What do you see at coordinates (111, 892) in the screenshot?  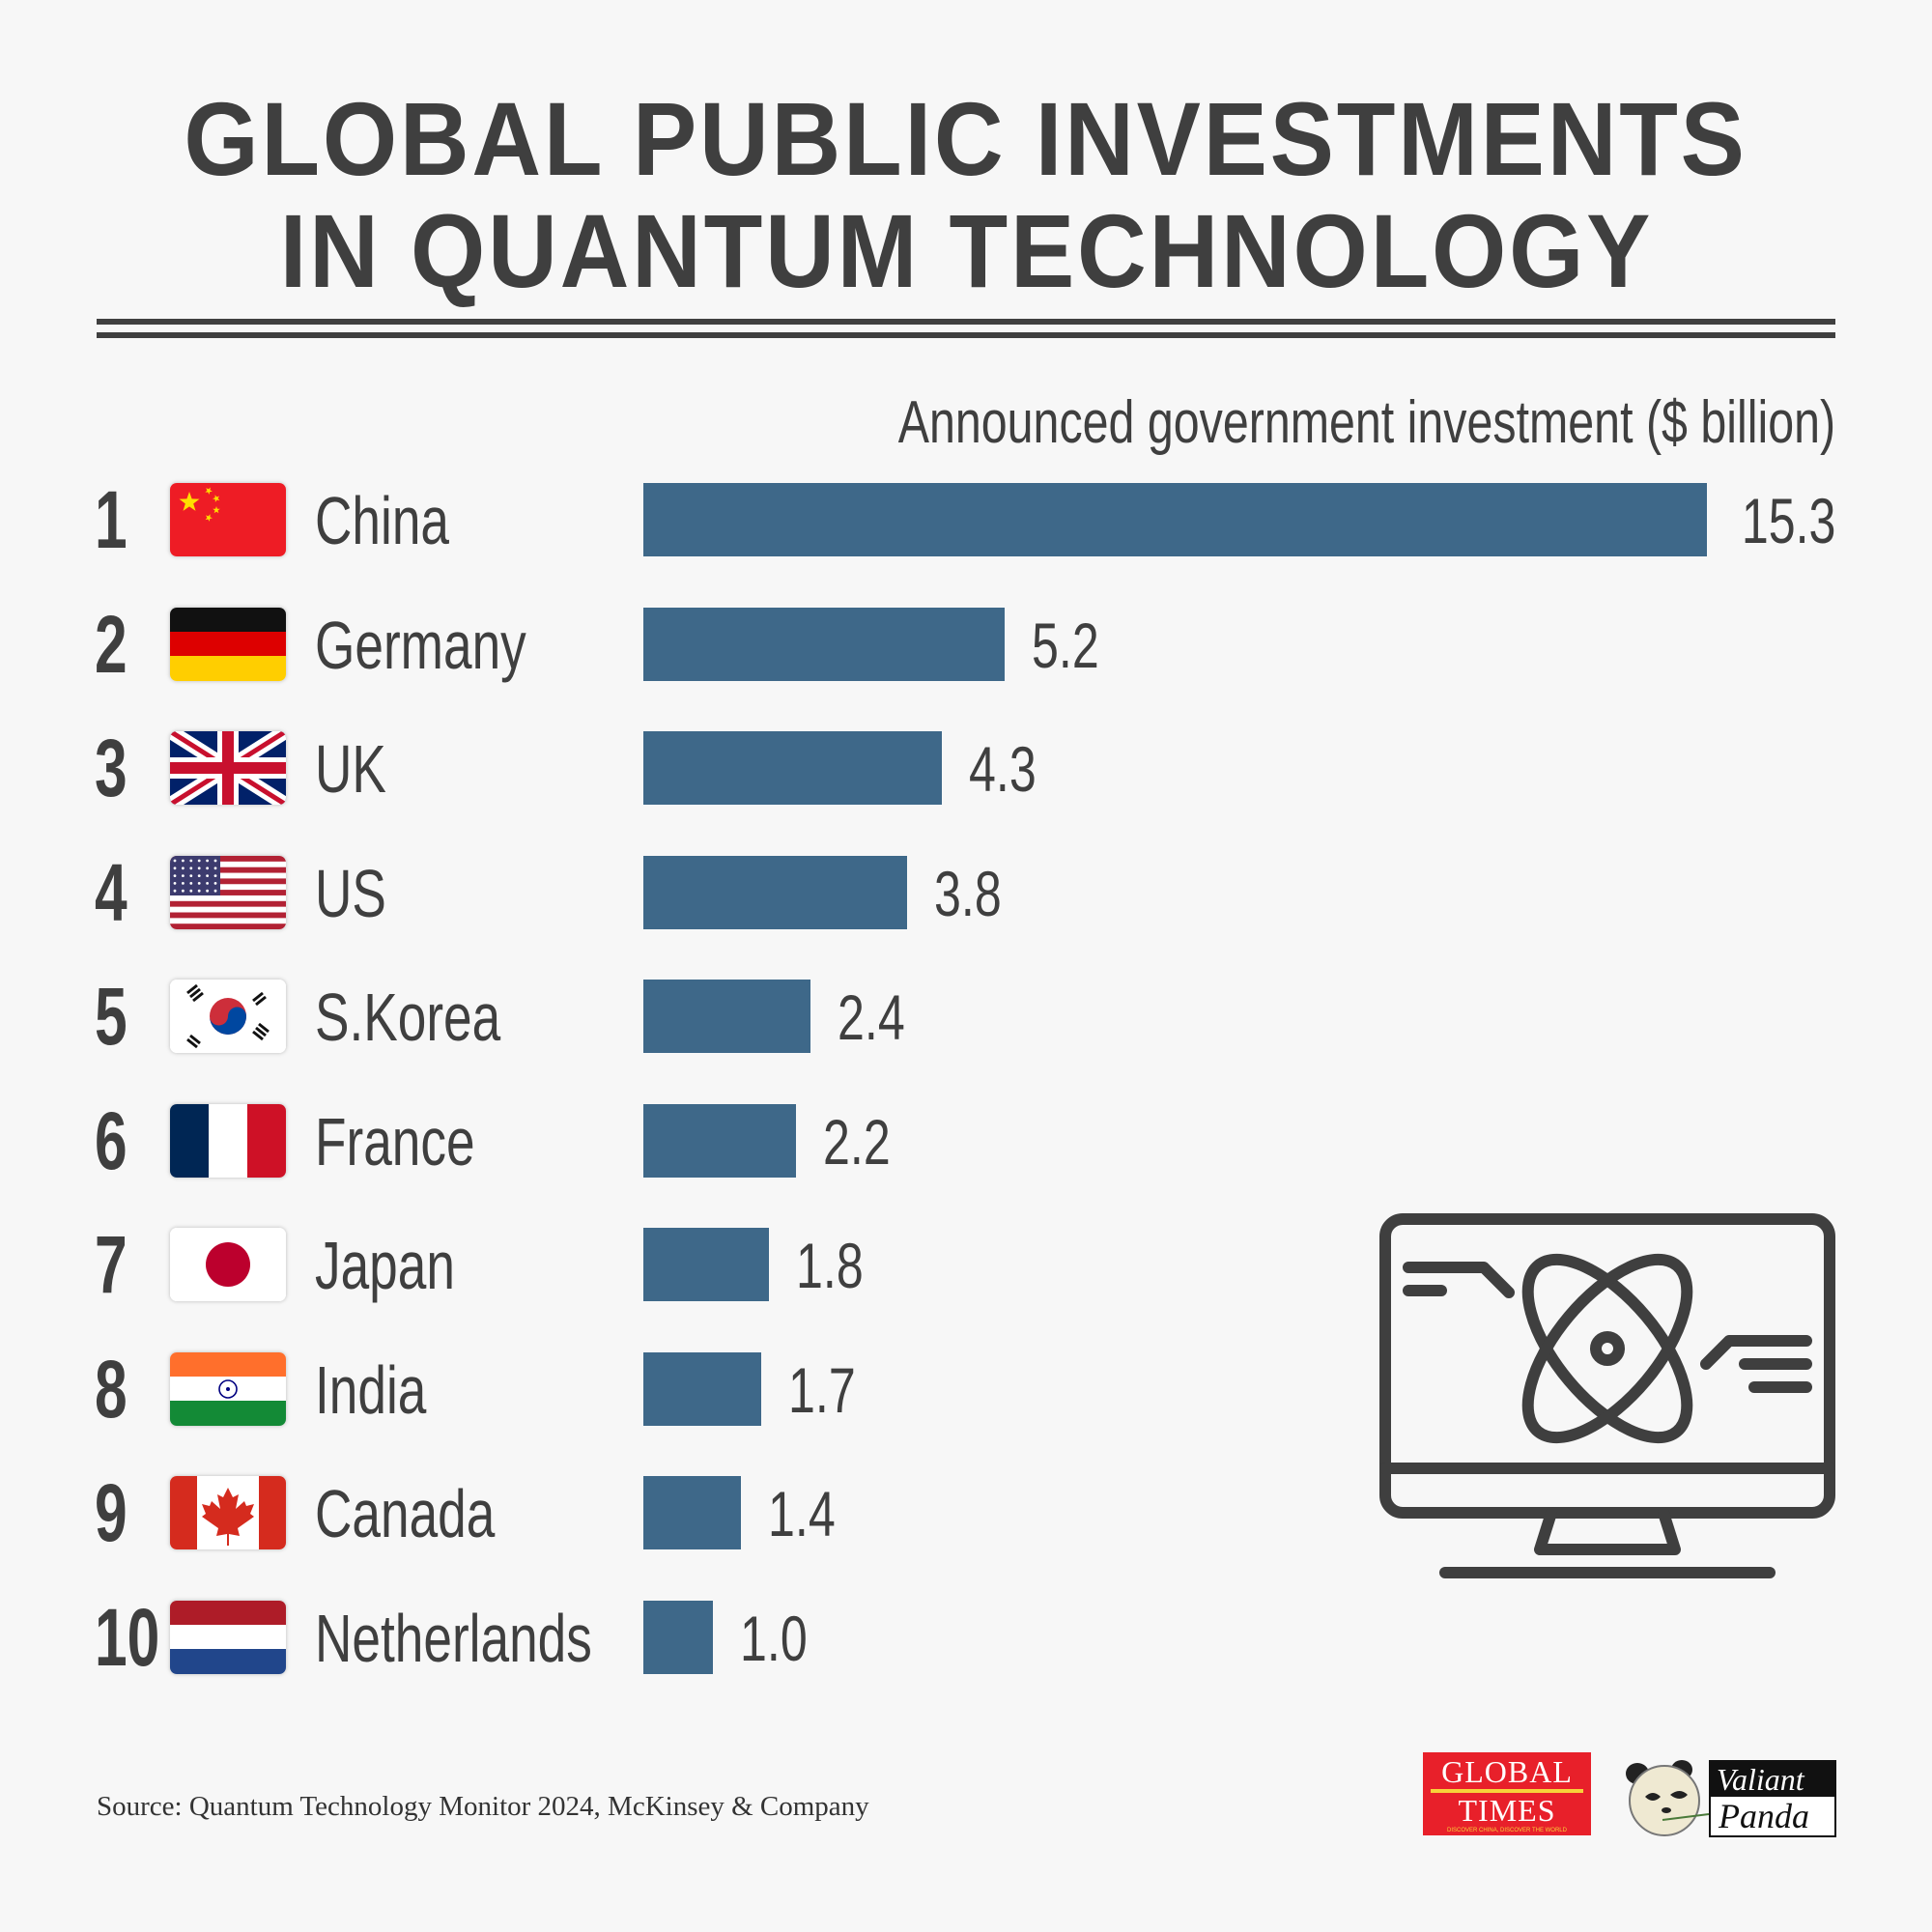 I see `rank-label: 4` at bounding box center [111, 892].